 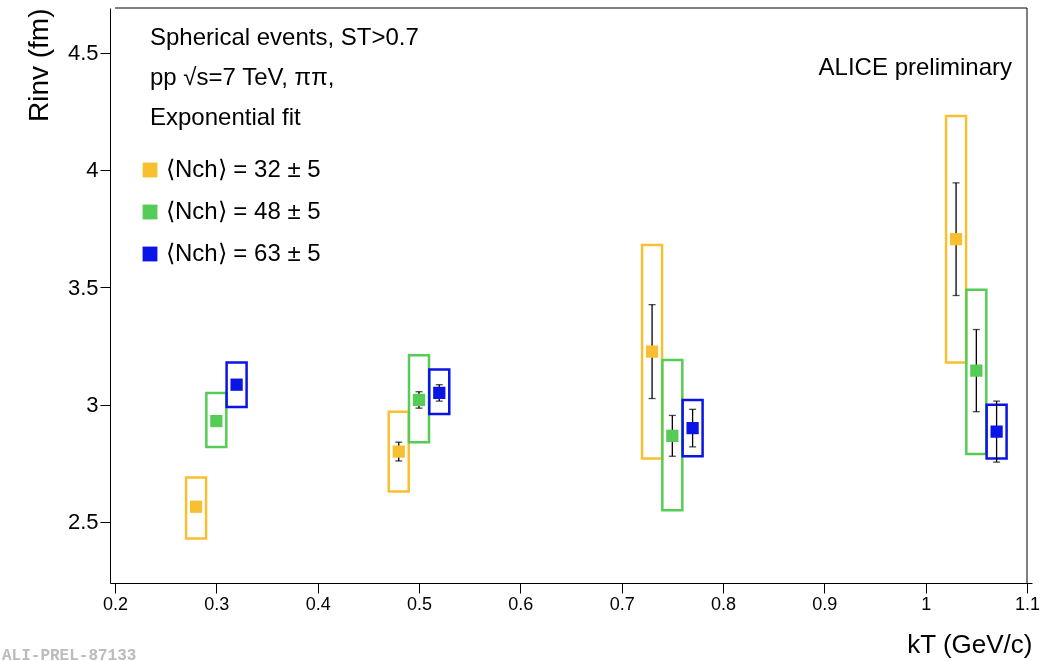 I want to click on x-tick-label: 0.2, so click(x=115, y=603).